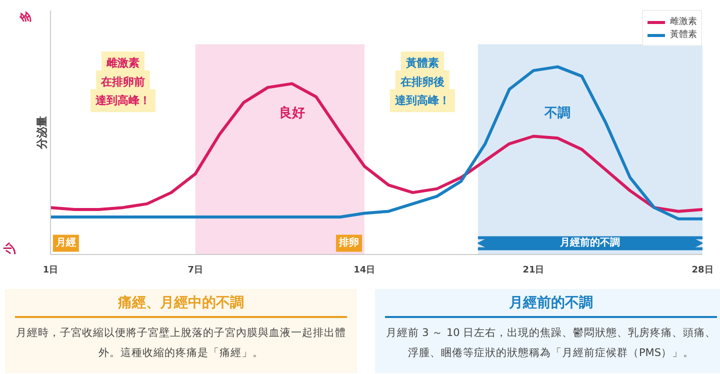 The height and width of the screenshot is (374, 720). Describe the element at coordinates (557, 113) in the screenshot. I see `annotation: 不調` at that location.